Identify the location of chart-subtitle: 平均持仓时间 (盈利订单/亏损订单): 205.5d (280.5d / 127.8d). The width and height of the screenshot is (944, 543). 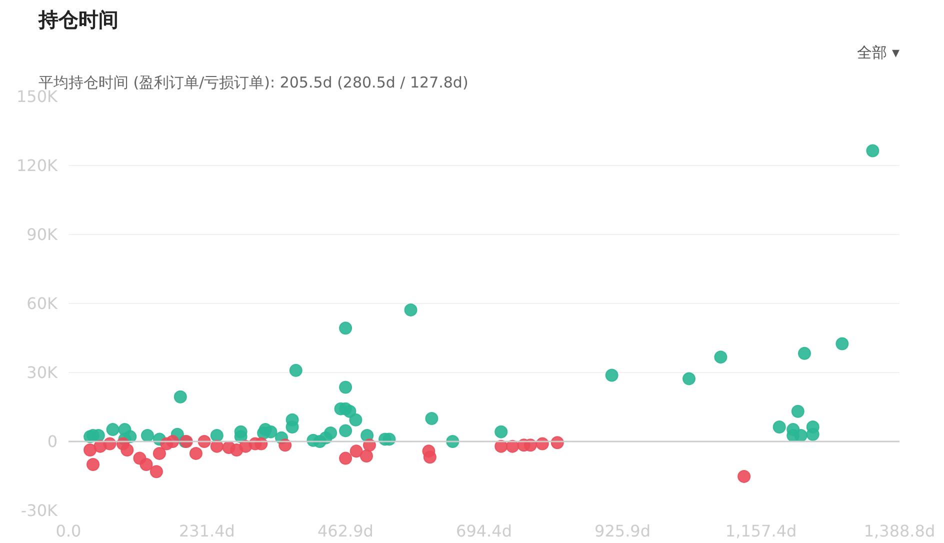
(253, 83).